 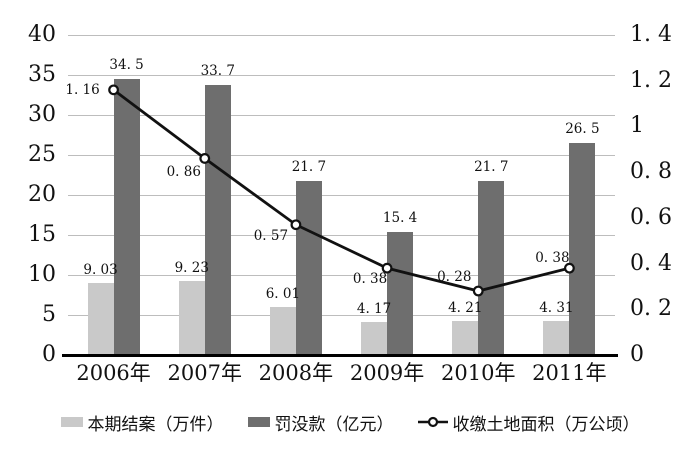 What do you see at coordinates (651, 172) in the screenshot?
I see `right-axis-tick-label: 0. 8` at bounding box center [651, 172].